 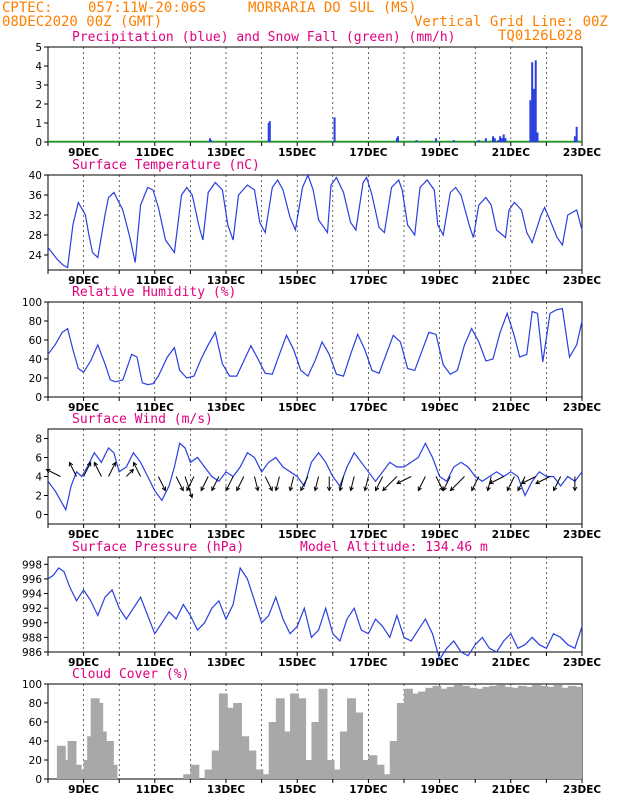 What do you see at coordinates (83, 153) in the screenshot?
I see `precip-x-tick-label: 9DEC` at bounding box center [83, 153].